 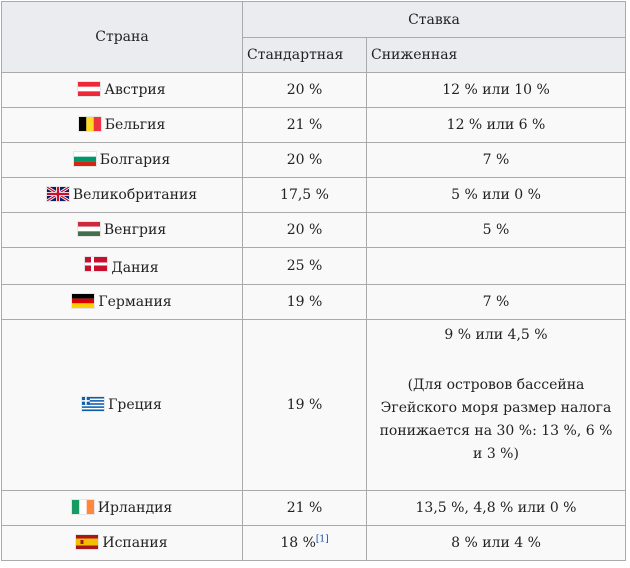 What do you see at coordinates (87, 542) in the screenshot?
I see `spain-flag-icon` at bounding box center [87, 542].